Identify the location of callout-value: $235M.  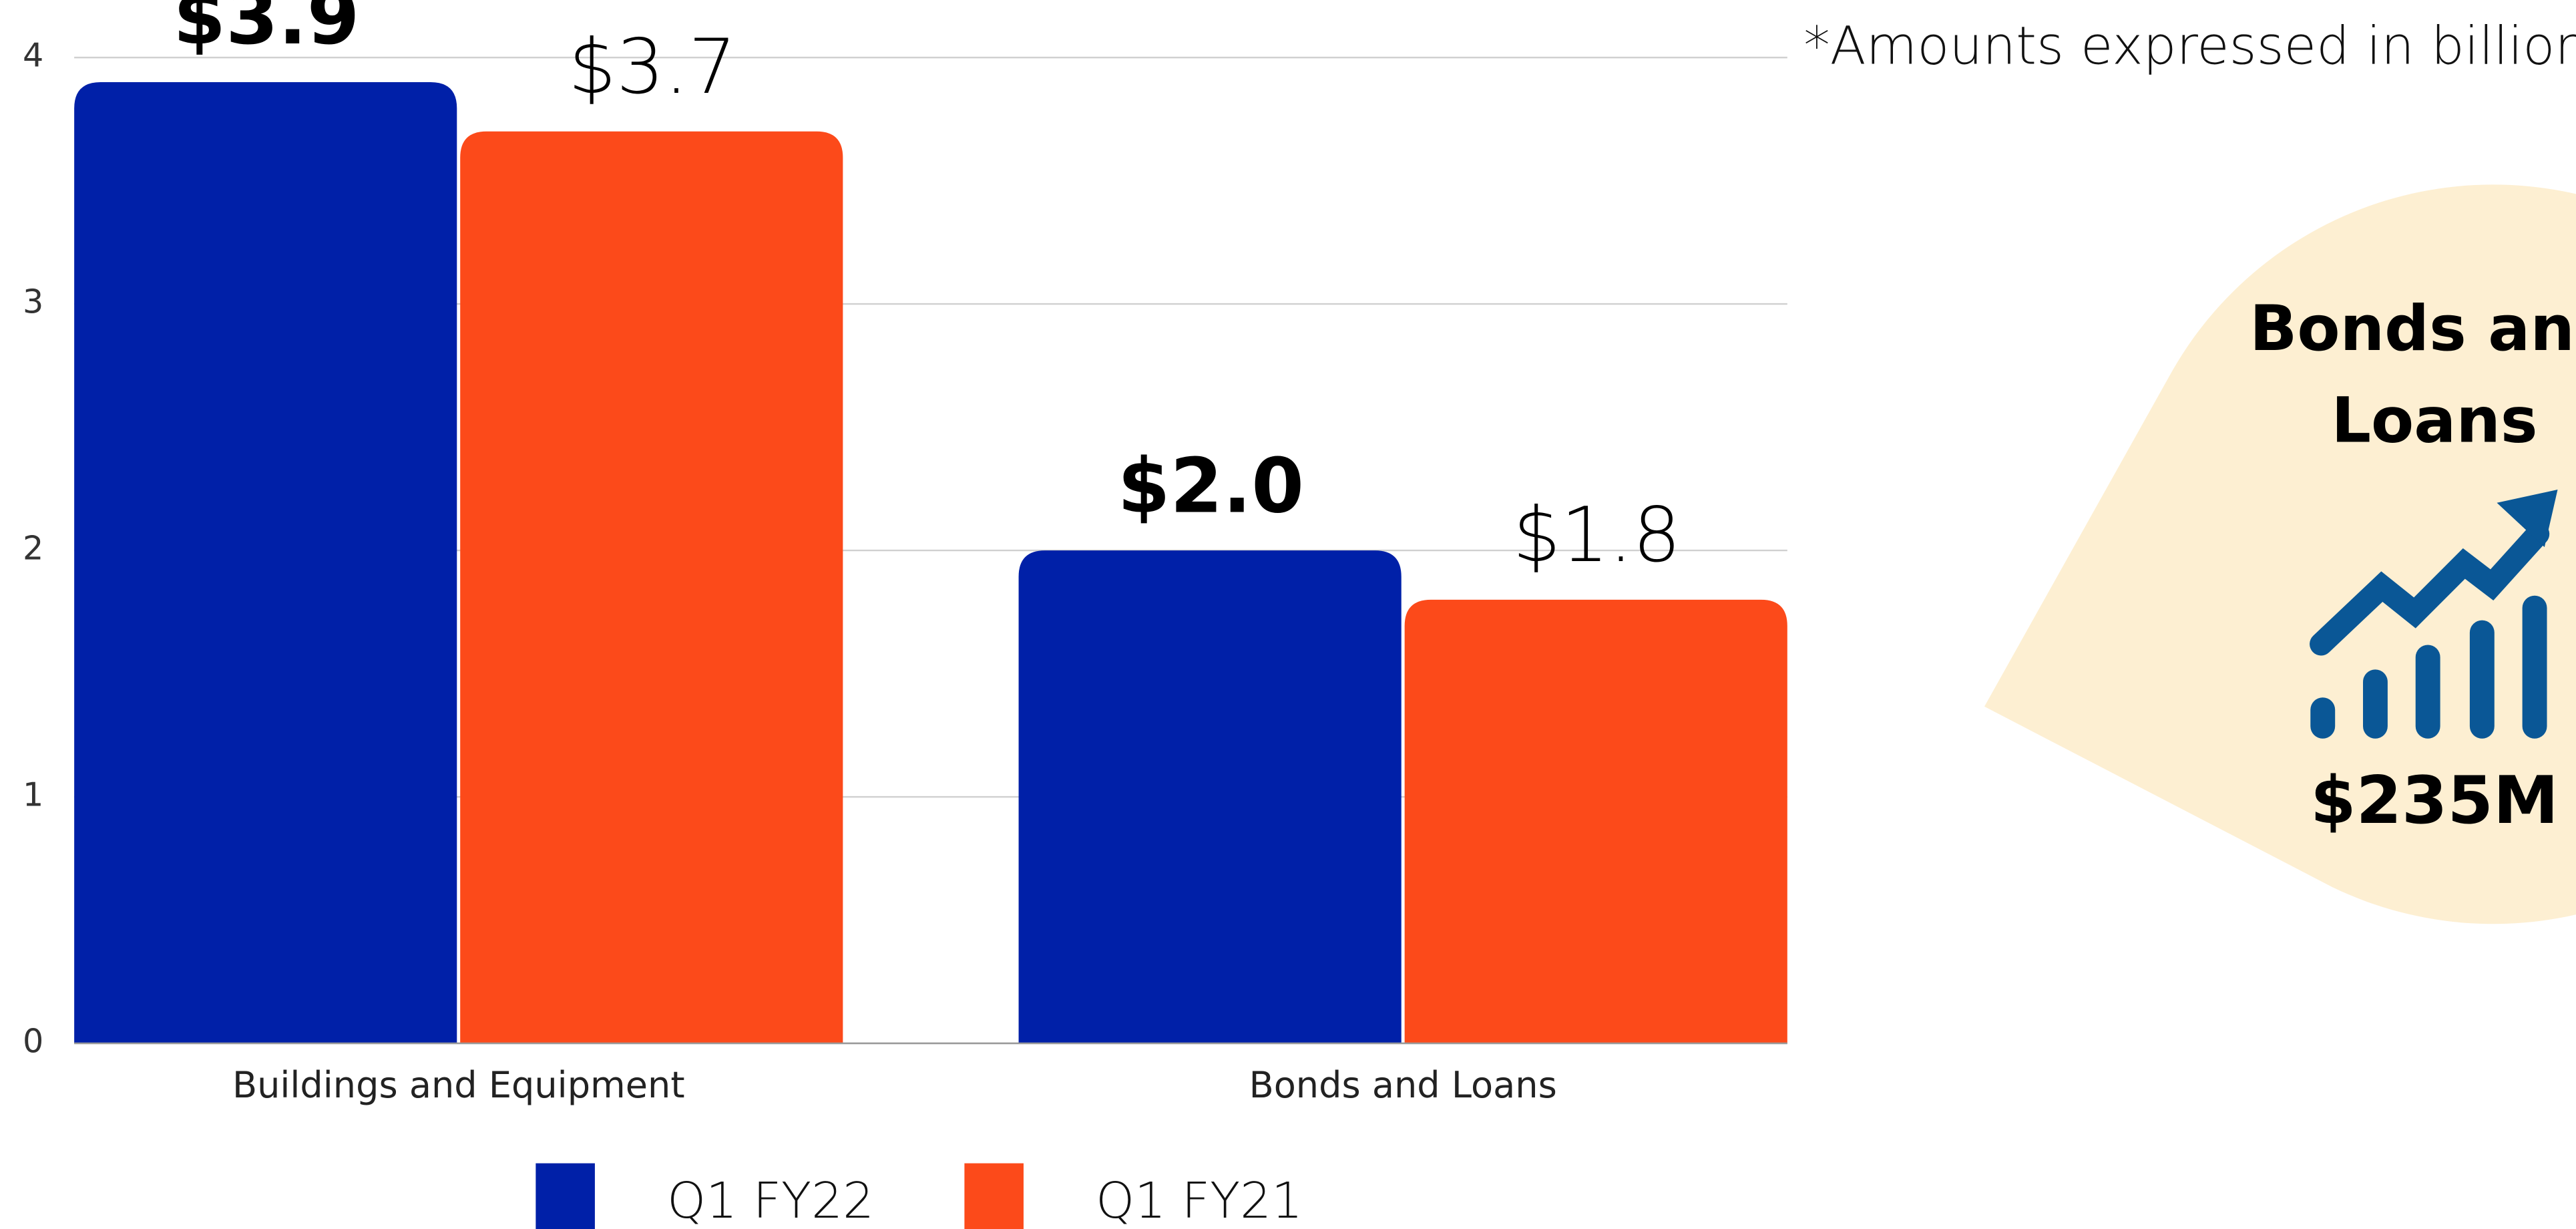
(2434, 801).